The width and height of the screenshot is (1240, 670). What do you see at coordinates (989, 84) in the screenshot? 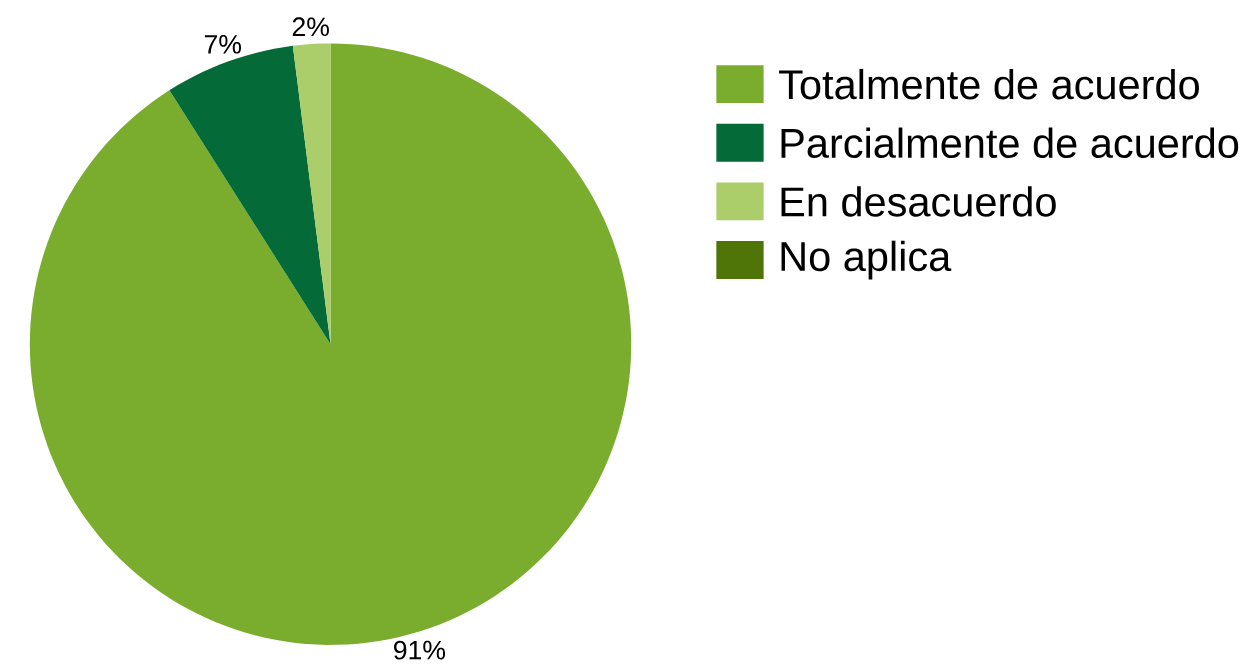
I see `legend-label: Totalmente de acuerdo` at bounding box center [989, 84].